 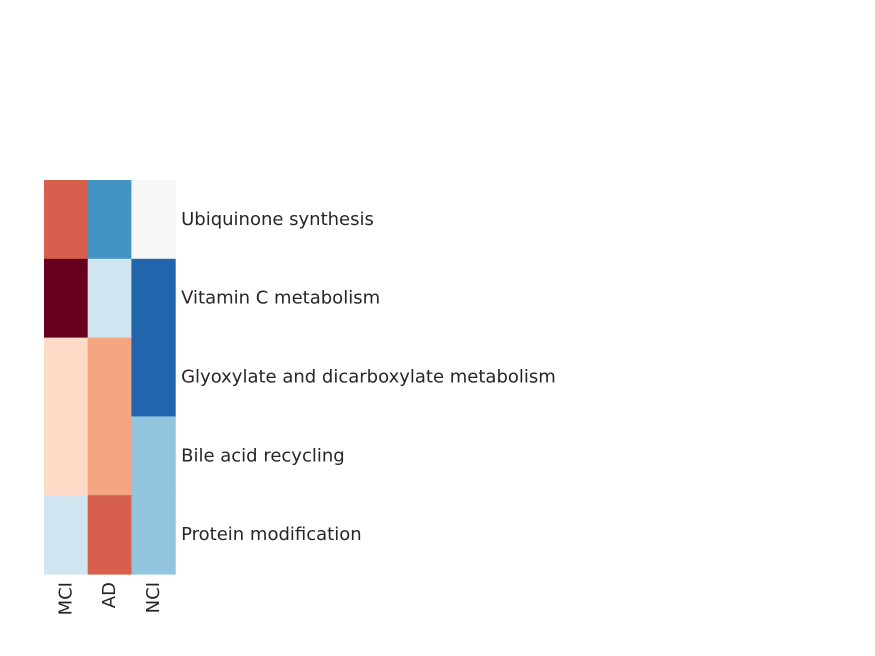 What do you see at coordinates (271, 534) in the screenshot?
I see `row-label: Protein modification` at bounding box center [271, 534].